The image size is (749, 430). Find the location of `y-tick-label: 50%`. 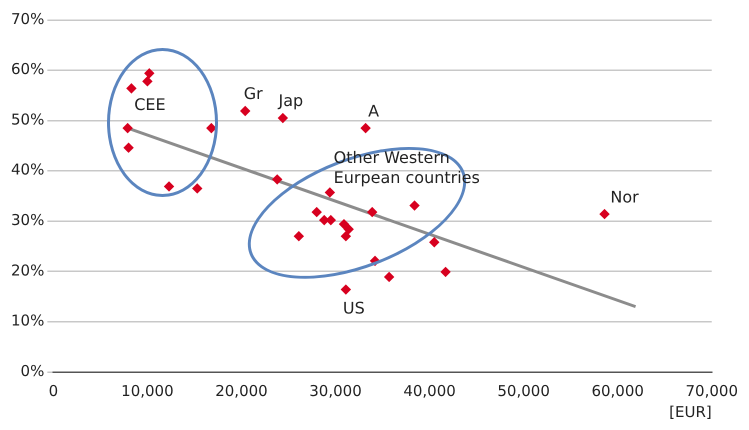

y-tick-label: 50% is located at coordinates (27, 119).